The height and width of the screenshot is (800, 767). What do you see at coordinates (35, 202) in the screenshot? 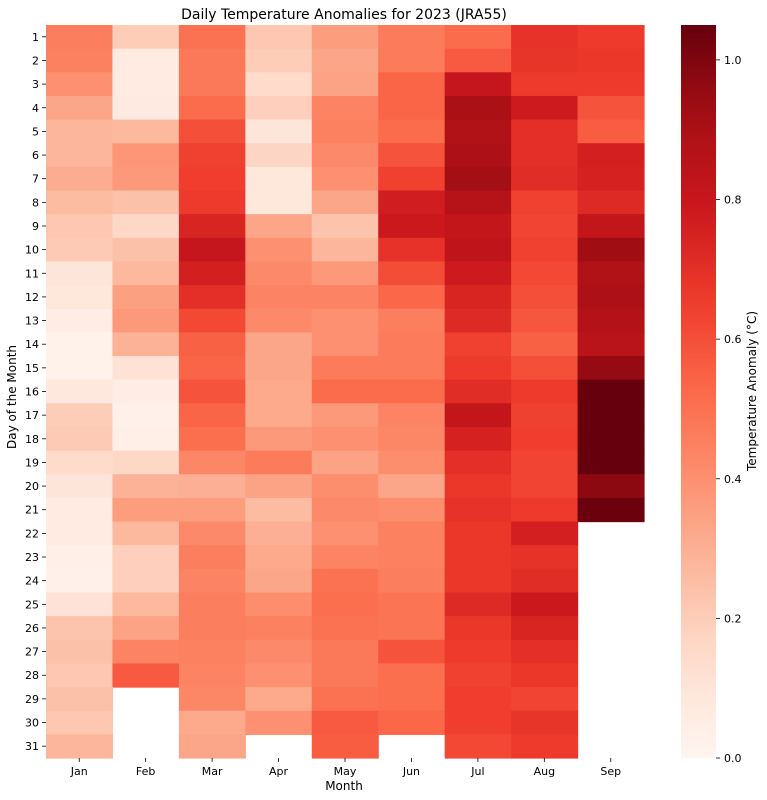
I see `y-tick-label: 8` at bounding box center [35, 202].